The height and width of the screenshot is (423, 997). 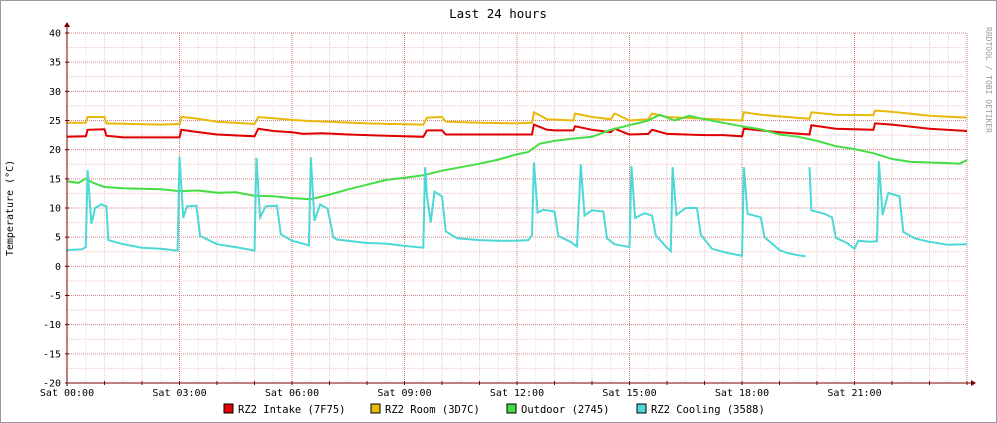 What do you see at coordinates (55, 92) in the screenshot?
I see `y-tick-label: 30` at bounding box center [55, 92].